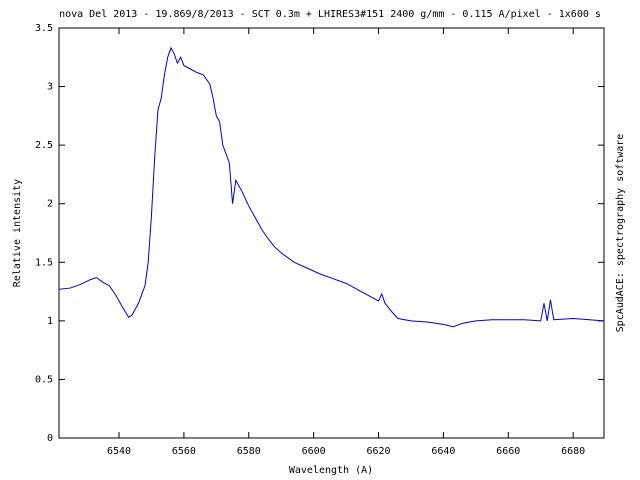  What do you see at coordinates (378, 451) in the screenshot?
I see `x-tick-label: 6620` at bounding box center [378, 451].